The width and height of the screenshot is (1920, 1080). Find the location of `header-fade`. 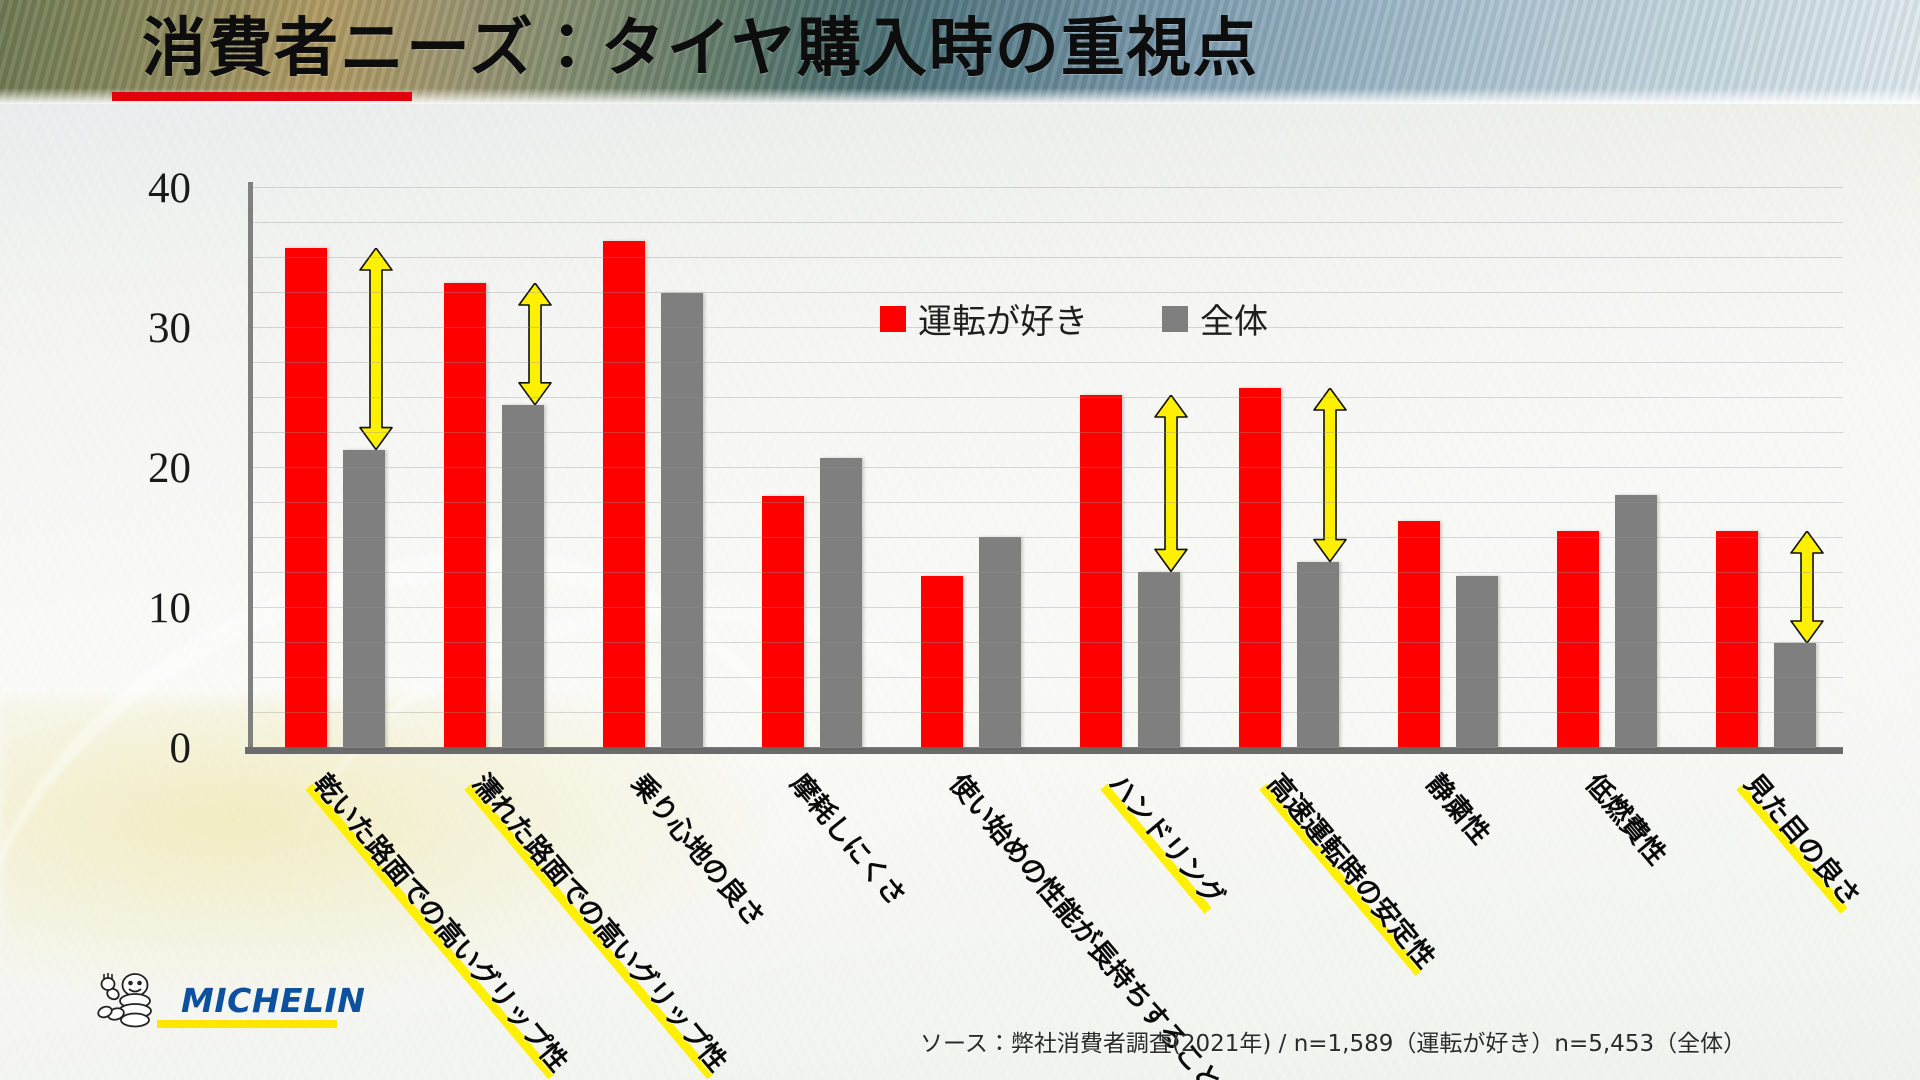

header-fade is located at coordinates (960, 96).